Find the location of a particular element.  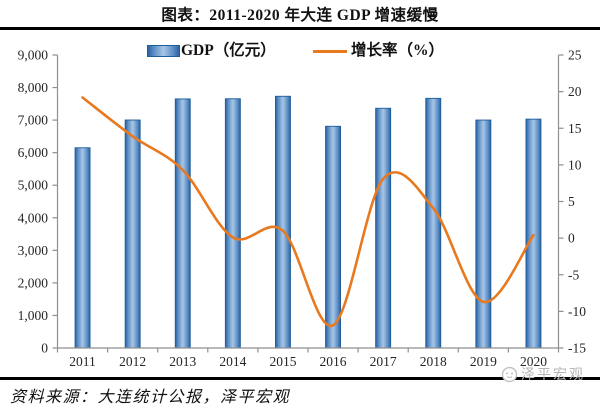

right-axis-label: 20 is located at coordinates (575, 91).